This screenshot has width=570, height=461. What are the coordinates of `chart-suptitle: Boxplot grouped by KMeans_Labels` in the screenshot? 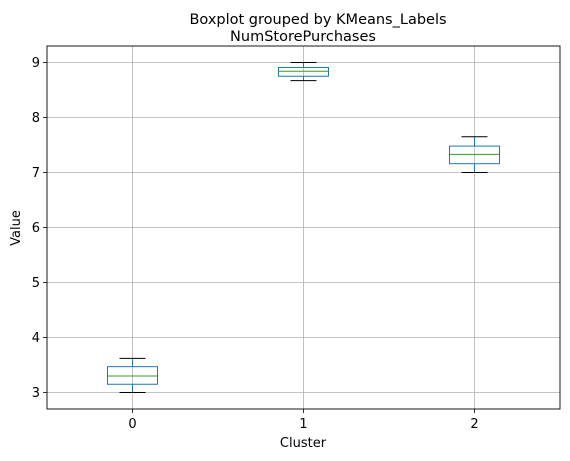 It's located at (317, 20).